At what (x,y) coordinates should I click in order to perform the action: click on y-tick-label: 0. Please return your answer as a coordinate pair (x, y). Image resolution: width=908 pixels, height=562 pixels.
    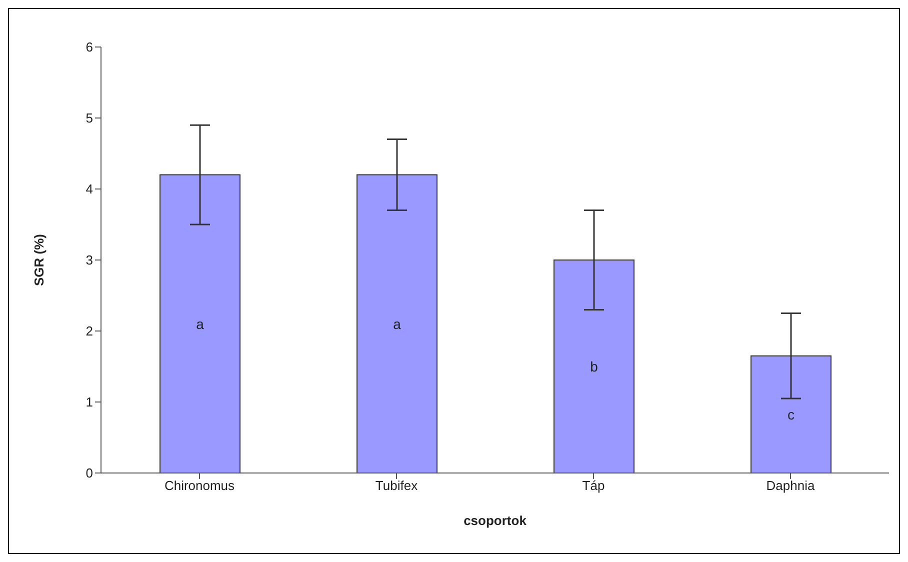
    Looking at the image, I should click on (89, 473).